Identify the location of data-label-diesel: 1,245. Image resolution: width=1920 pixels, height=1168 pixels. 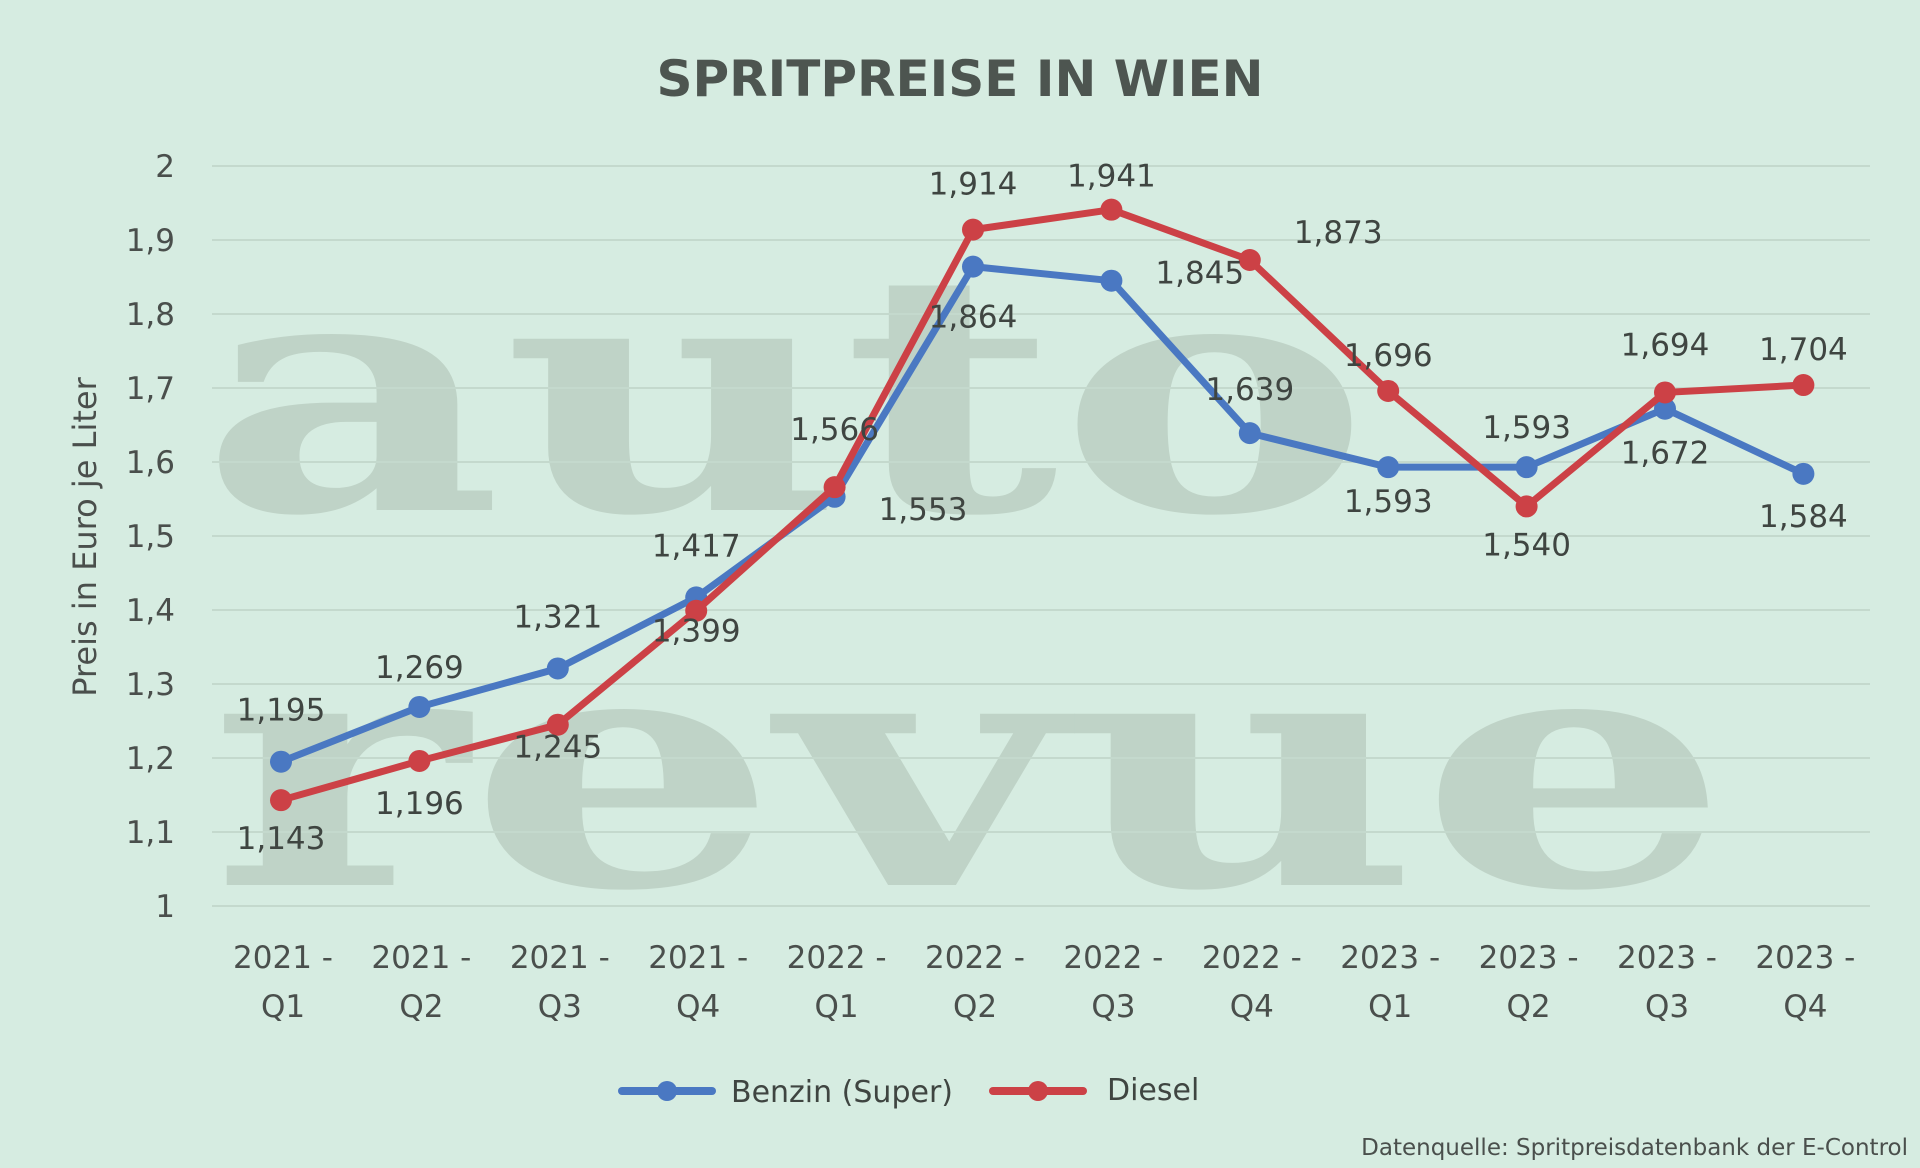
(557, 748).